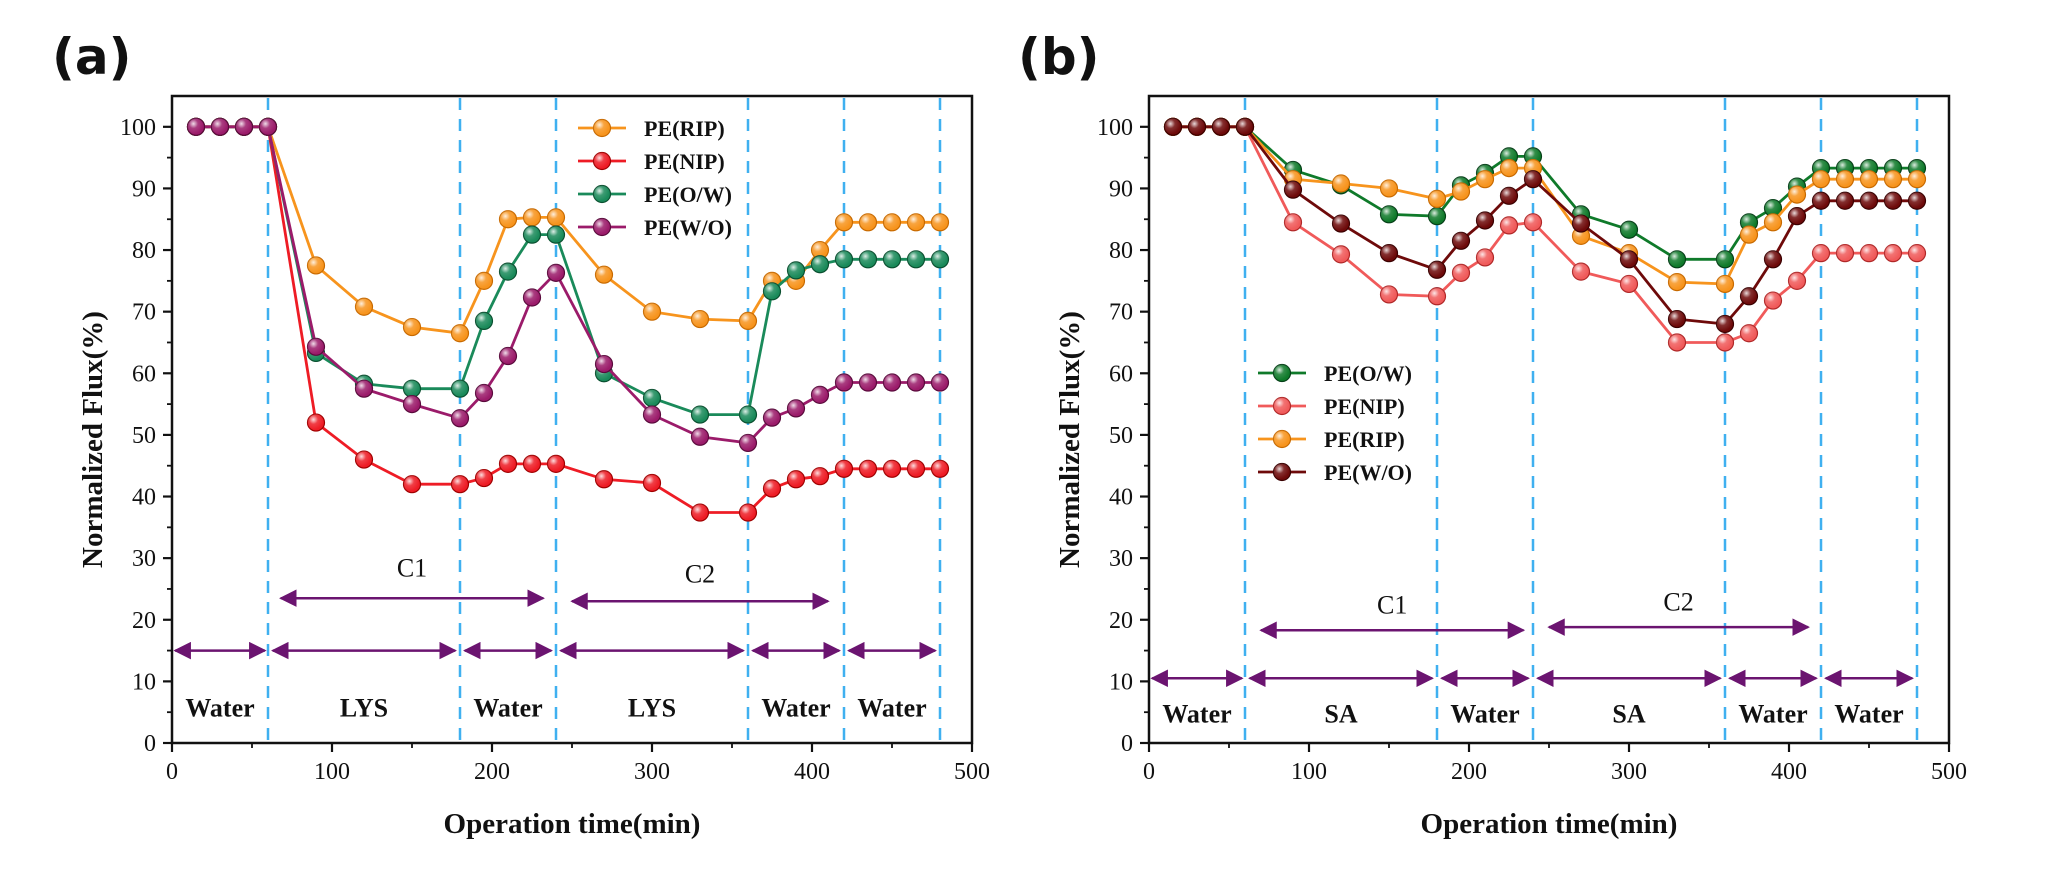 Image resolution: width=2048 pixels, height=886 pixels. Describe the element at coordinates (812, 772) in the screenshot. I see `x-tick-label: 400` at that location.